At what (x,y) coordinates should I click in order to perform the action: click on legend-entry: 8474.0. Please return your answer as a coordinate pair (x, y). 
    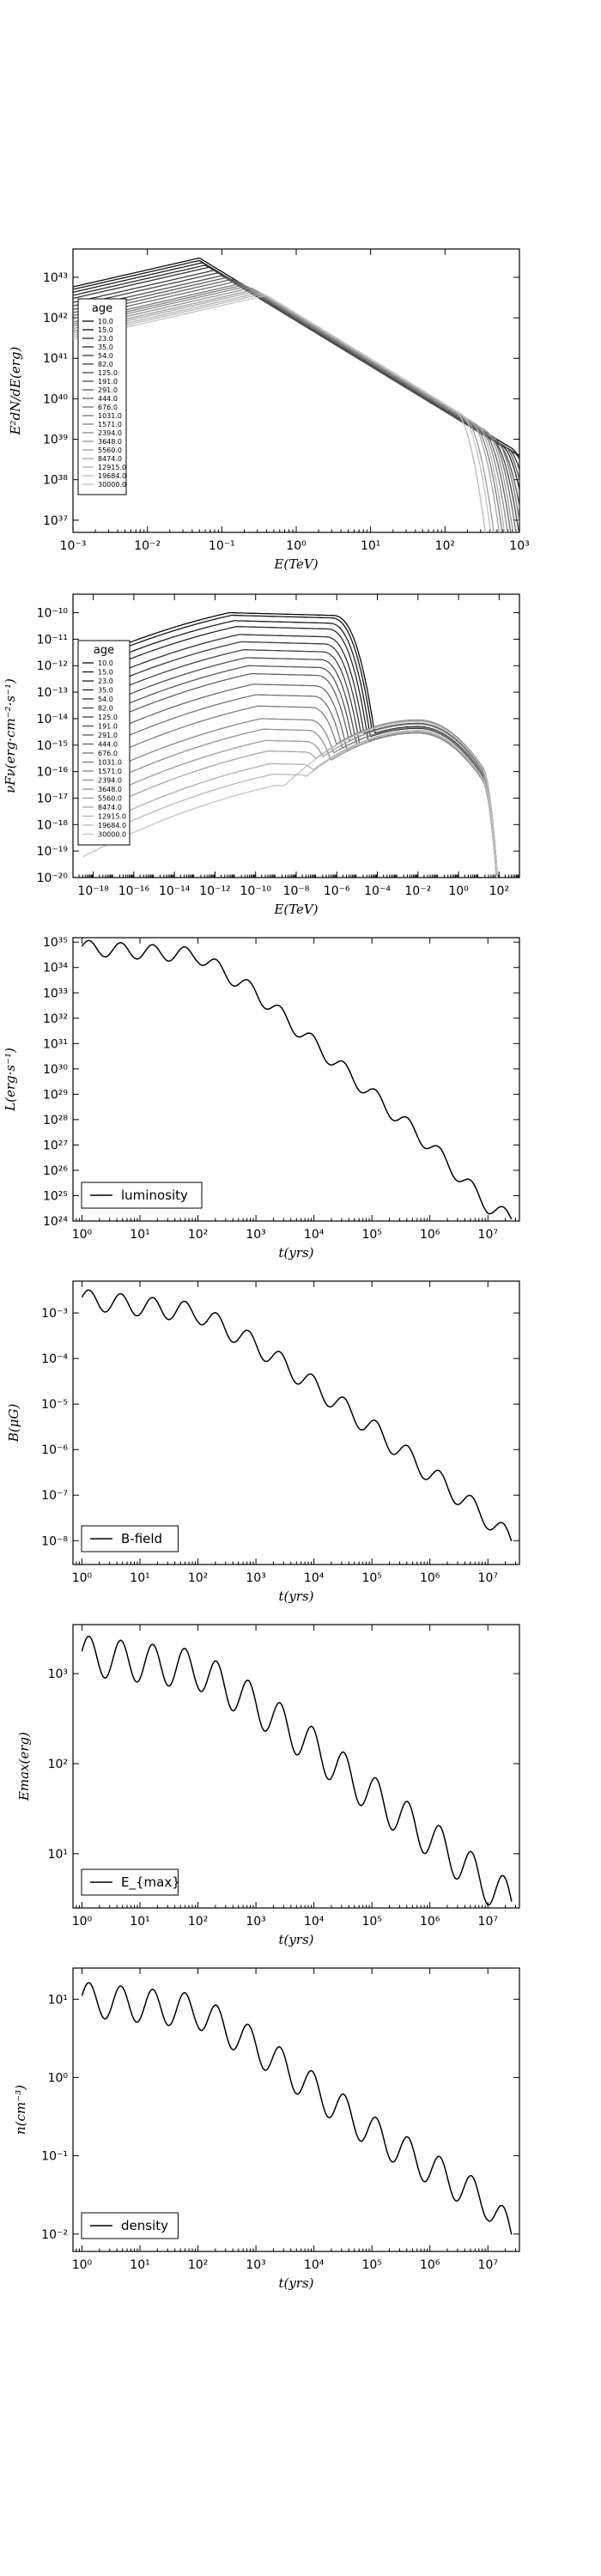
    Looking at the image, I should click on (110, 459).